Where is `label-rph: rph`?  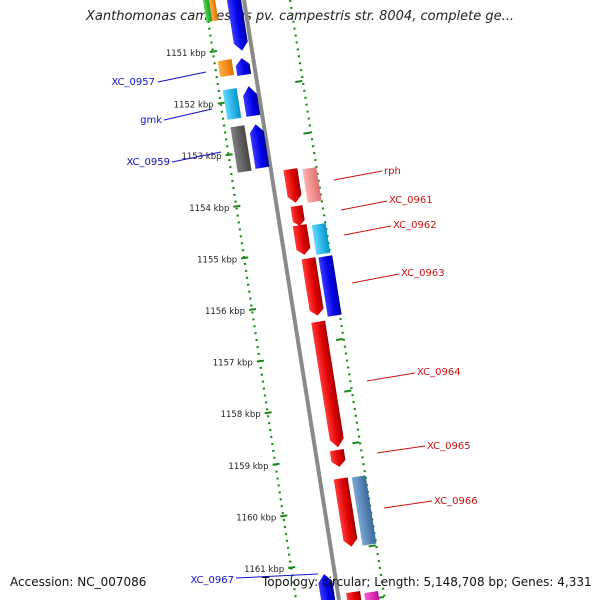
label-rph: rph is located at coordinates (392, 171).